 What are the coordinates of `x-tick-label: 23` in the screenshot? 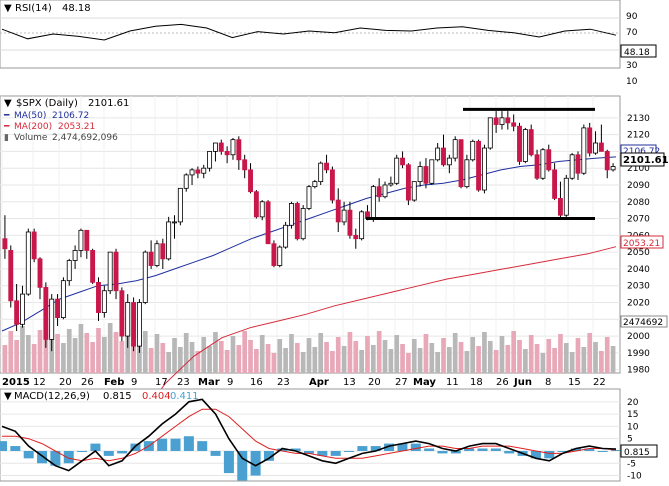 It's located at (283, 382).